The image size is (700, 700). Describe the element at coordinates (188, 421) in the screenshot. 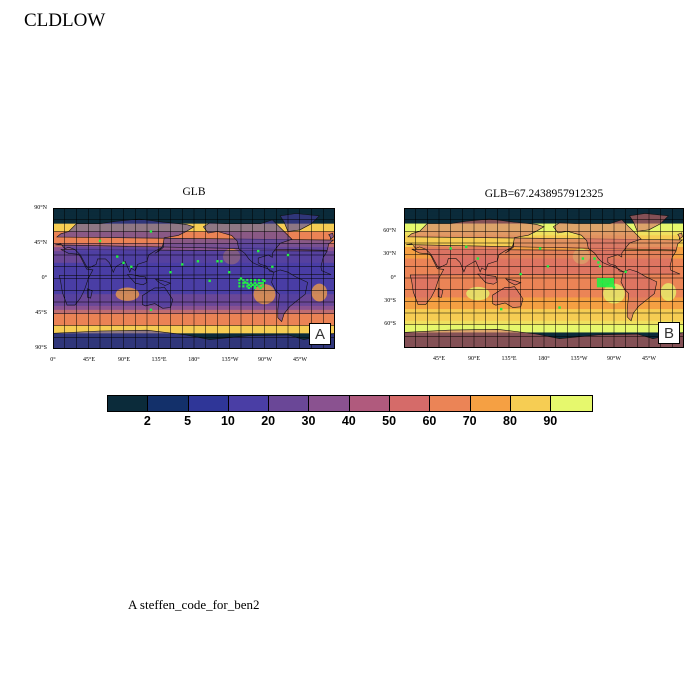

I see `colorbar-label-1: 5` at that location.